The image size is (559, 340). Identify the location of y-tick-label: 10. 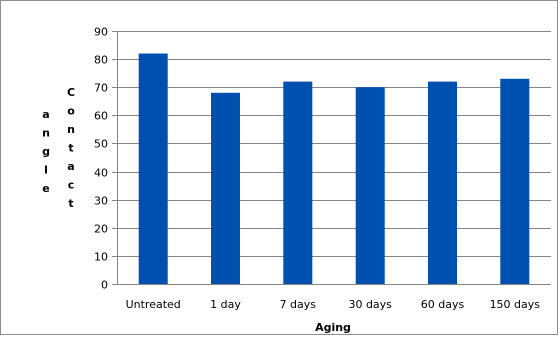
(101, 257).